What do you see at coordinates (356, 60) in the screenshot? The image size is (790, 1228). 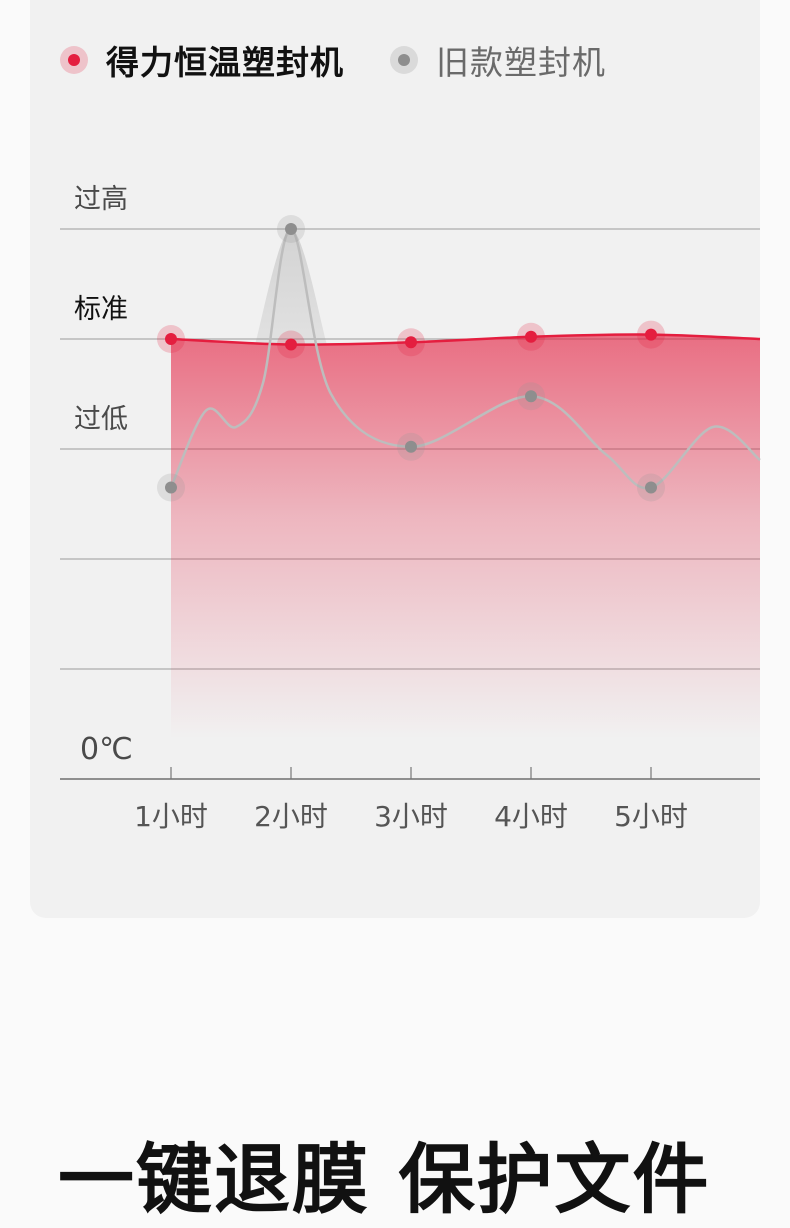 I see `chart-legend: 得力恒温塑封机 旧款塑封机` at bounding box center [356, 60].